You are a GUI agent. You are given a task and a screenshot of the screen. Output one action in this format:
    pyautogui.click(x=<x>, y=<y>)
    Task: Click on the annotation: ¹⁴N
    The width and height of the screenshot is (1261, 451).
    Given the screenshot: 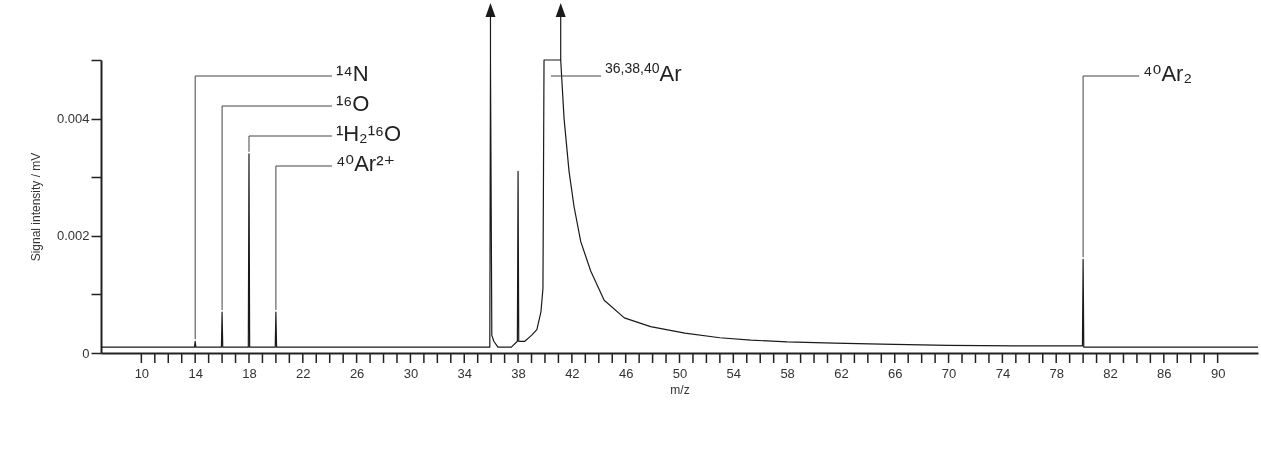 What is the action you would take?
    pyautogui.click(x=352, y=73)
    